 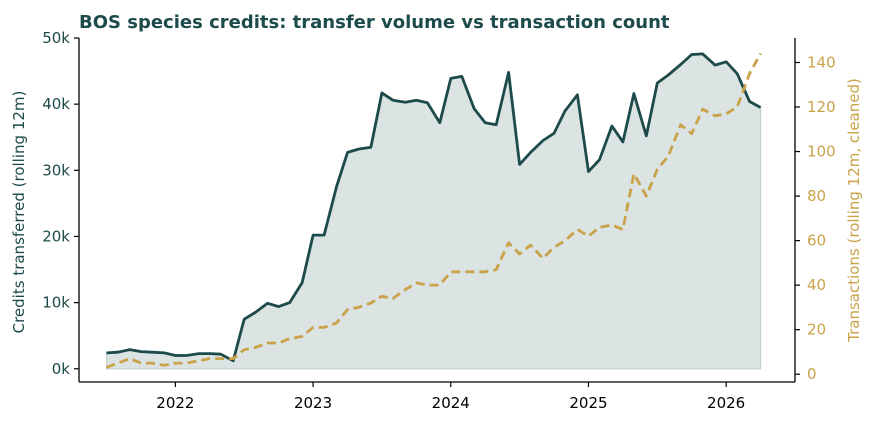 What do you see at coordinates (821, 107) in the screenshot?
I see `y2-tick-label: 120` at bounding box center [821, 107].